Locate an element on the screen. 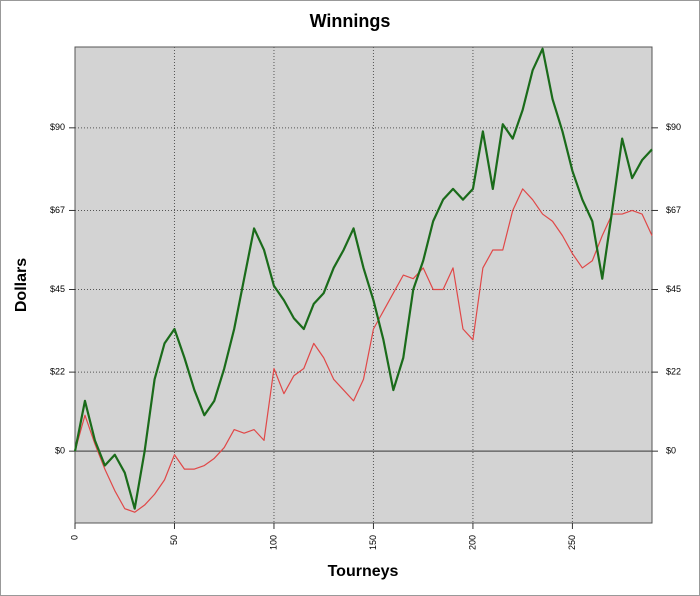 Image resolution: width=700 pixels, height=596 pixels. y-axis-title: Dollars is located at coordinates (21, 285).